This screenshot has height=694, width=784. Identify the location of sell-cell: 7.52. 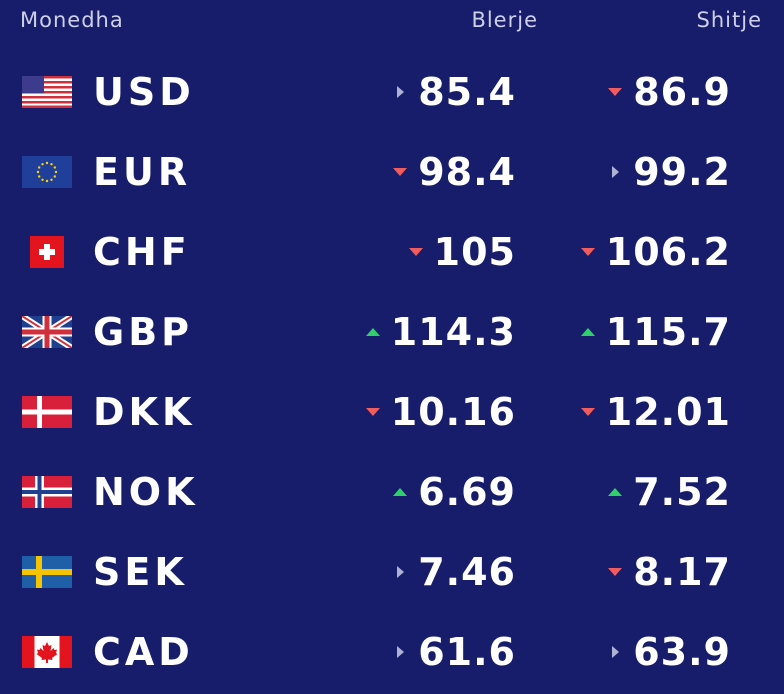
(669, 492).